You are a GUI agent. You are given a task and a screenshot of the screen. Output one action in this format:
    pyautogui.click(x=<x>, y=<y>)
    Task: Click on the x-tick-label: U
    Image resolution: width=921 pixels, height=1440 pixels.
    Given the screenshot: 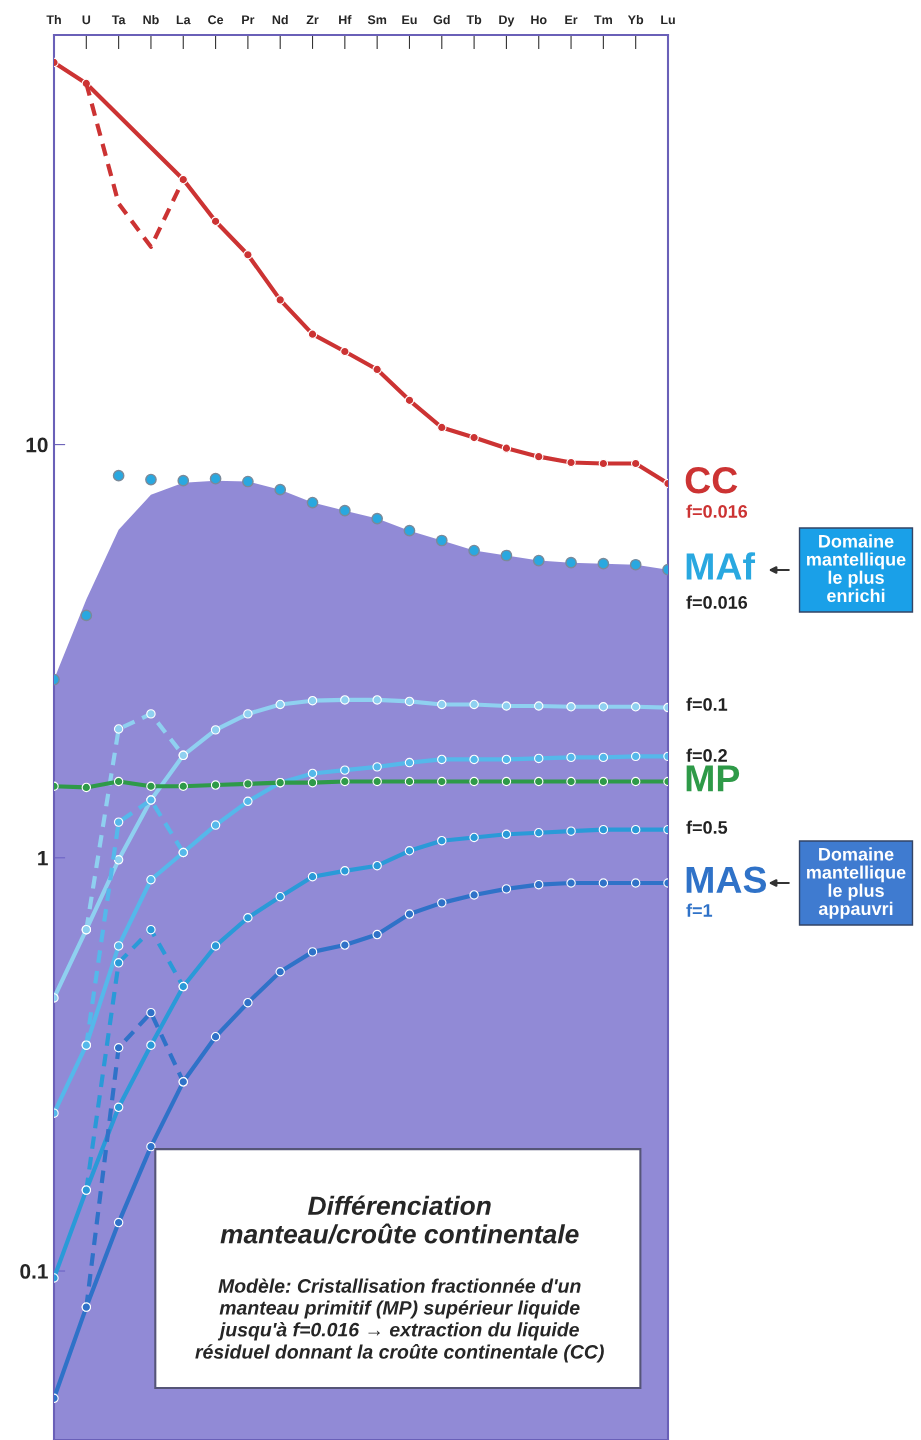 What is the action you would take?
    pyautogui.click(x=86, y=20)
    